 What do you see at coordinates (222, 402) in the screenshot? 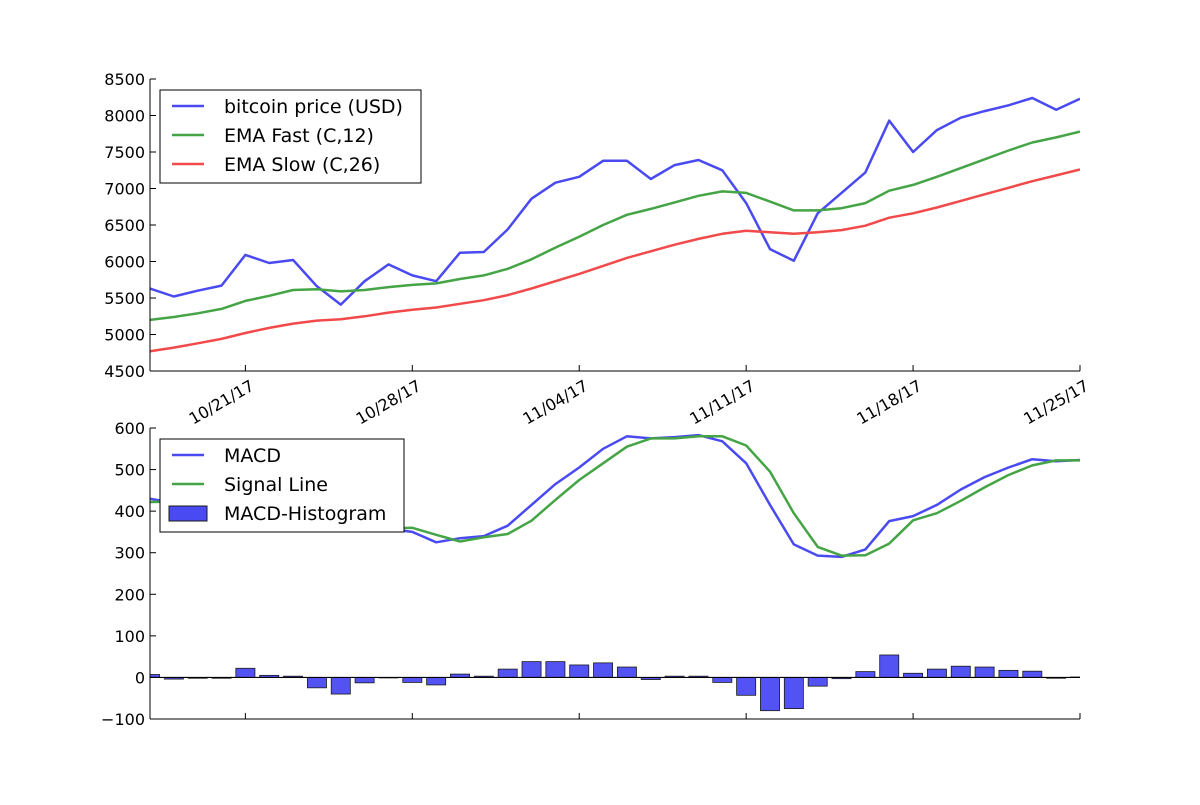
I see `x-tick-label: 10/21/17` at bounding box center [222, 402].